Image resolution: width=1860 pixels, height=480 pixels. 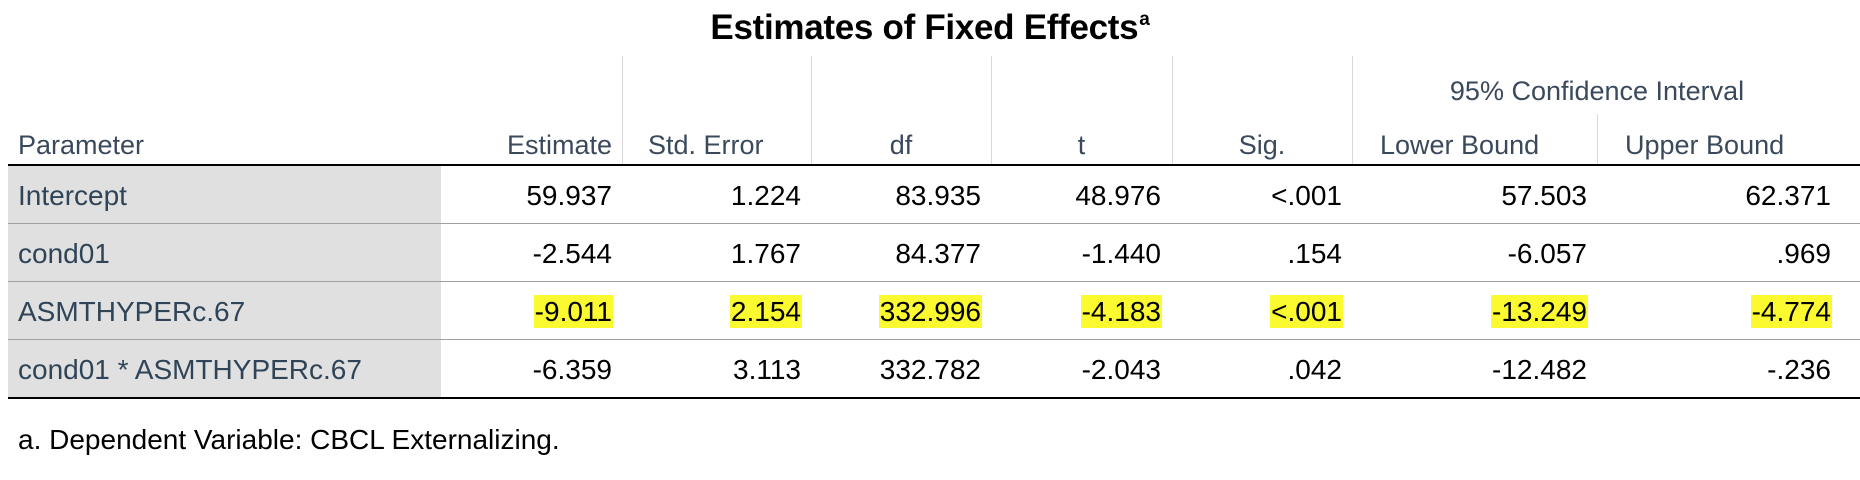 I want to click on column-header-df: df, so click(x=901, y=145).